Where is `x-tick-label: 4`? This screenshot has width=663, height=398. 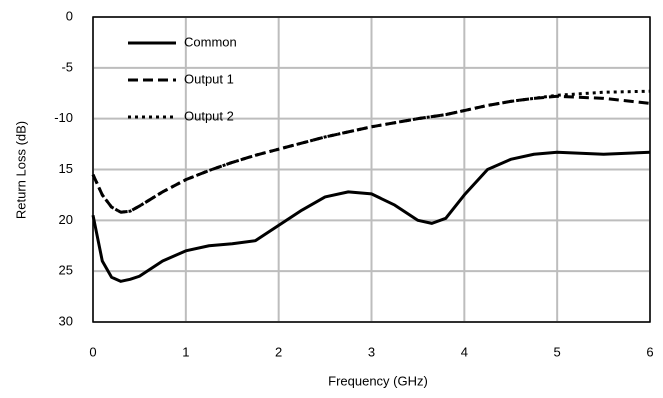 x-tick-label: 4 is located at coordinates (464, 351).